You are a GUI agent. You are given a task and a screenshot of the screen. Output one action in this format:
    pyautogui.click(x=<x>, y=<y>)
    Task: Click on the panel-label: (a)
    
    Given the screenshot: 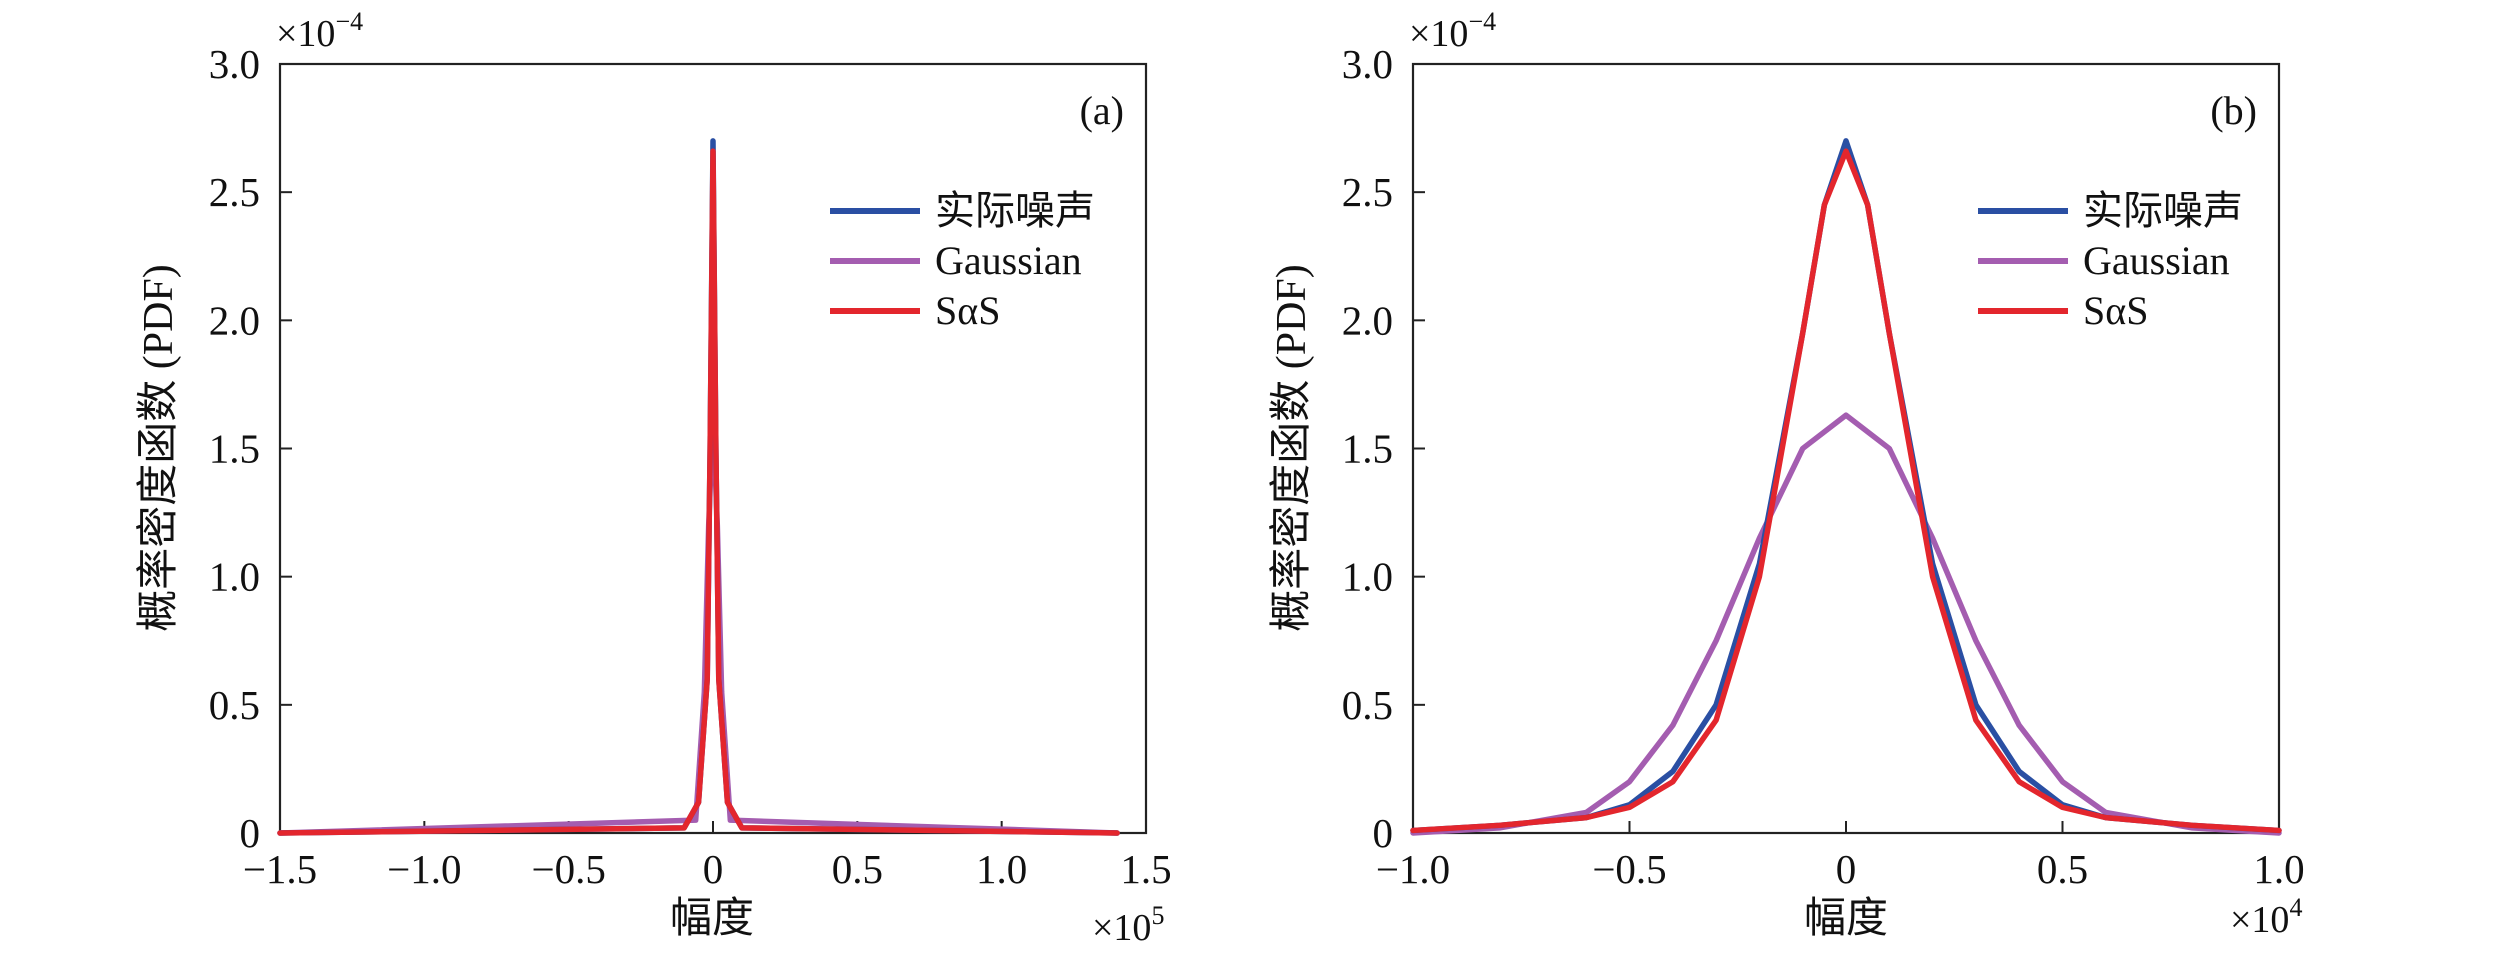 What is the action you would take?
    pyautogui.click(x=1102, y=110)
    